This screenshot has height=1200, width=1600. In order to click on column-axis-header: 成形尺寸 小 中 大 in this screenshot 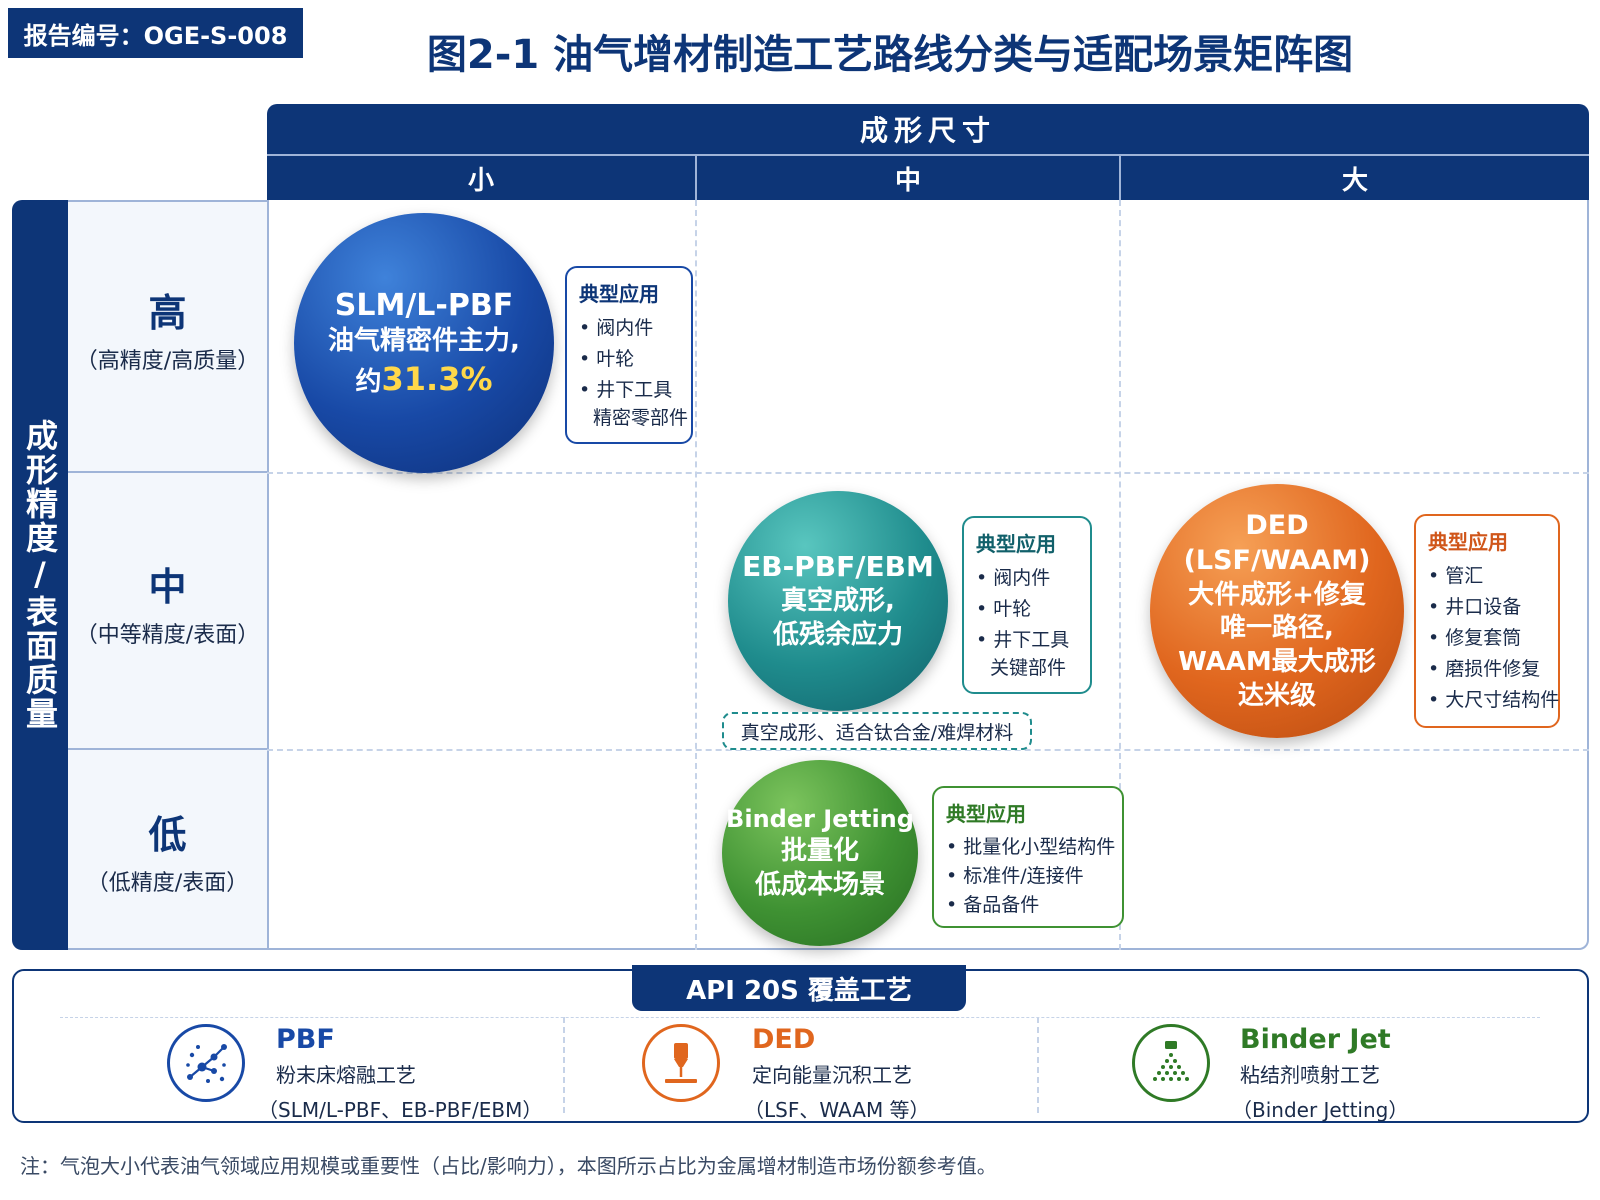, I will do `click(928, 152)`.